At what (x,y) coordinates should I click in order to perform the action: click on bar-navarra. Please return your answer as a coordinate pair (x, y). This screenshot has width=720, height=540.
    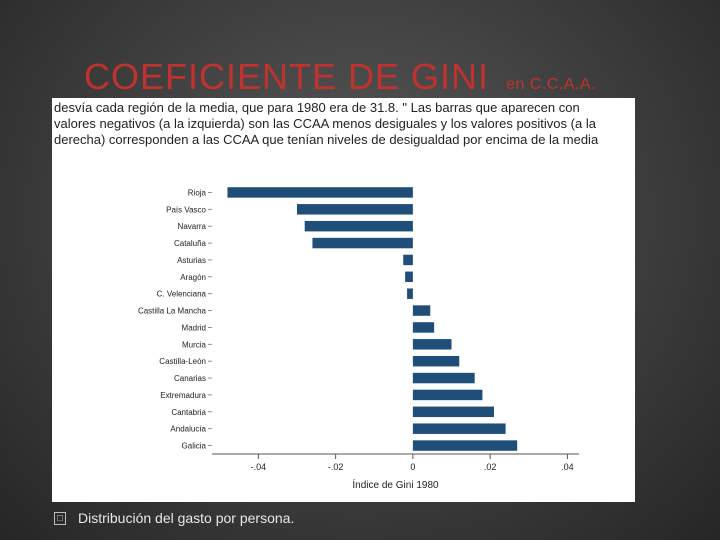
    Looking at the image, I should click on (358, 226).